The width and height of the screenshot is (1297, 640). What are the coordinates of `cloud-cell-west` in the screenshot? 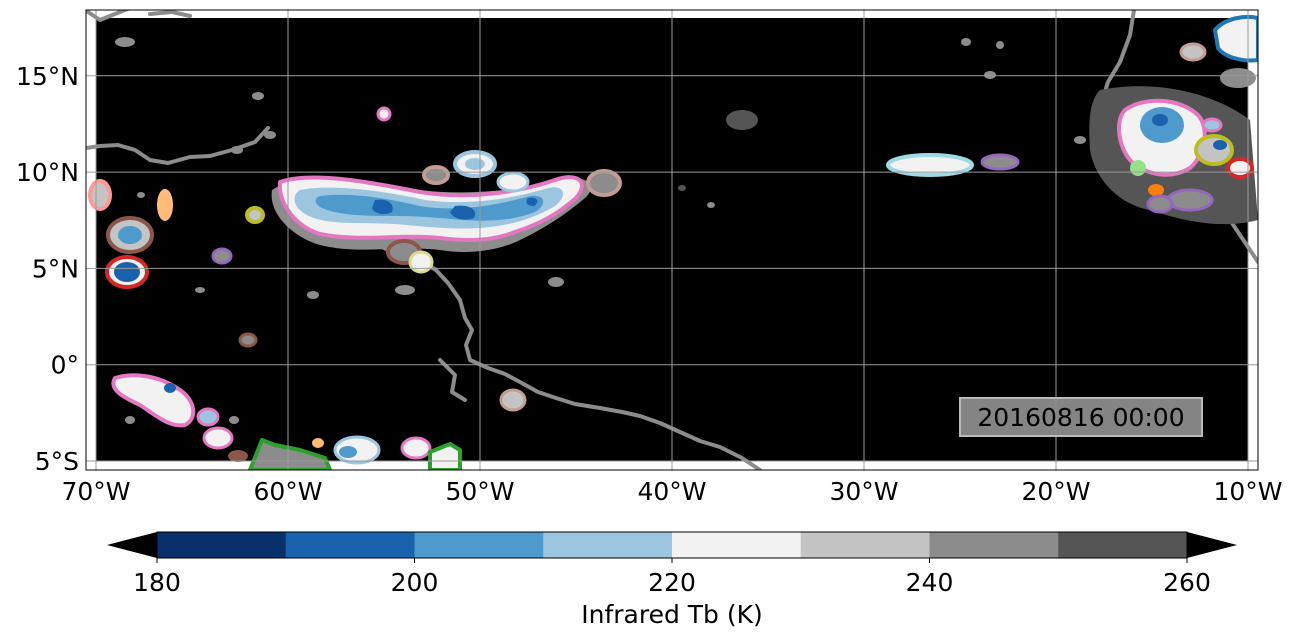 It's located at (130, 234).